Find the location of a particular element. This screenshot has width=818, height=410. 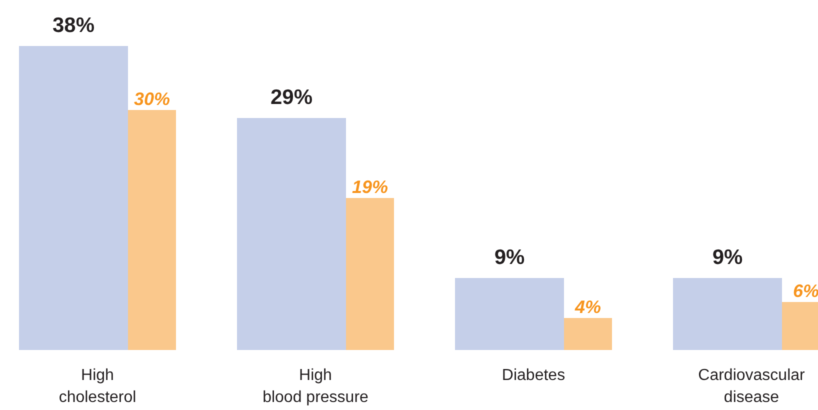

x-tick-label: High cholesterol is located at coordinates (97, 386).